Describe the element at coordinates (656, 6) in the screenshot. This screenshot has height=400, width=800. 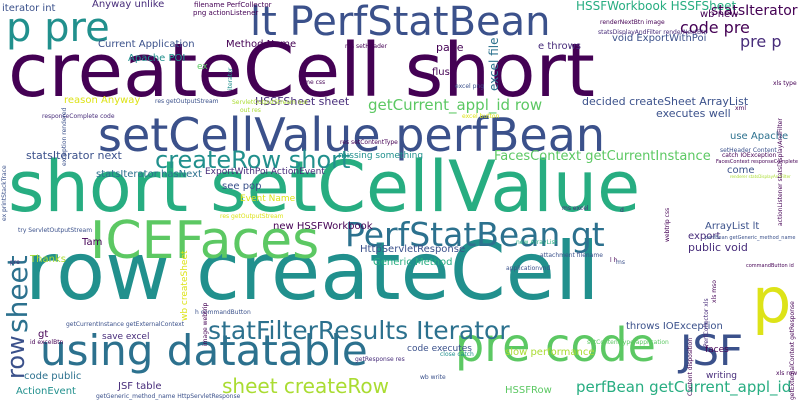
I see `cloud-word: HSSFWorkbook HSSFSheet` at that location.